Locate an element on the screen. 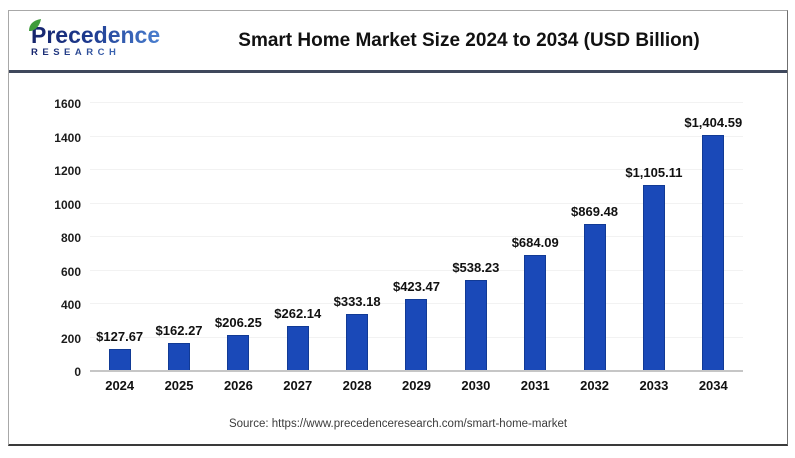 This screenshot has height=458, width=795. bar-group: $162.27 is located at coordinates (178, 346).